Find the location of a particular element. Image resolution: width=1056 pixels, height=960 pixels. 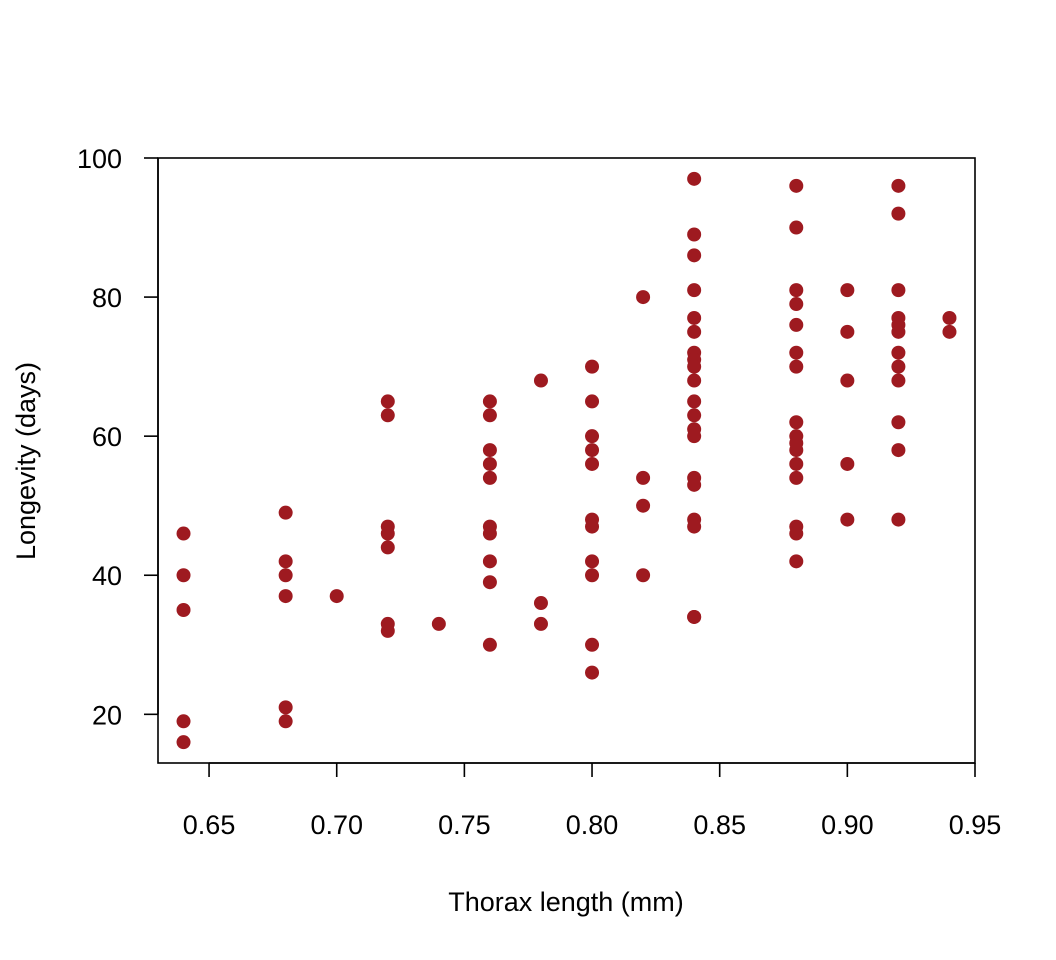

x-tick-label: 0.80 is located at coordinates (592, 825).